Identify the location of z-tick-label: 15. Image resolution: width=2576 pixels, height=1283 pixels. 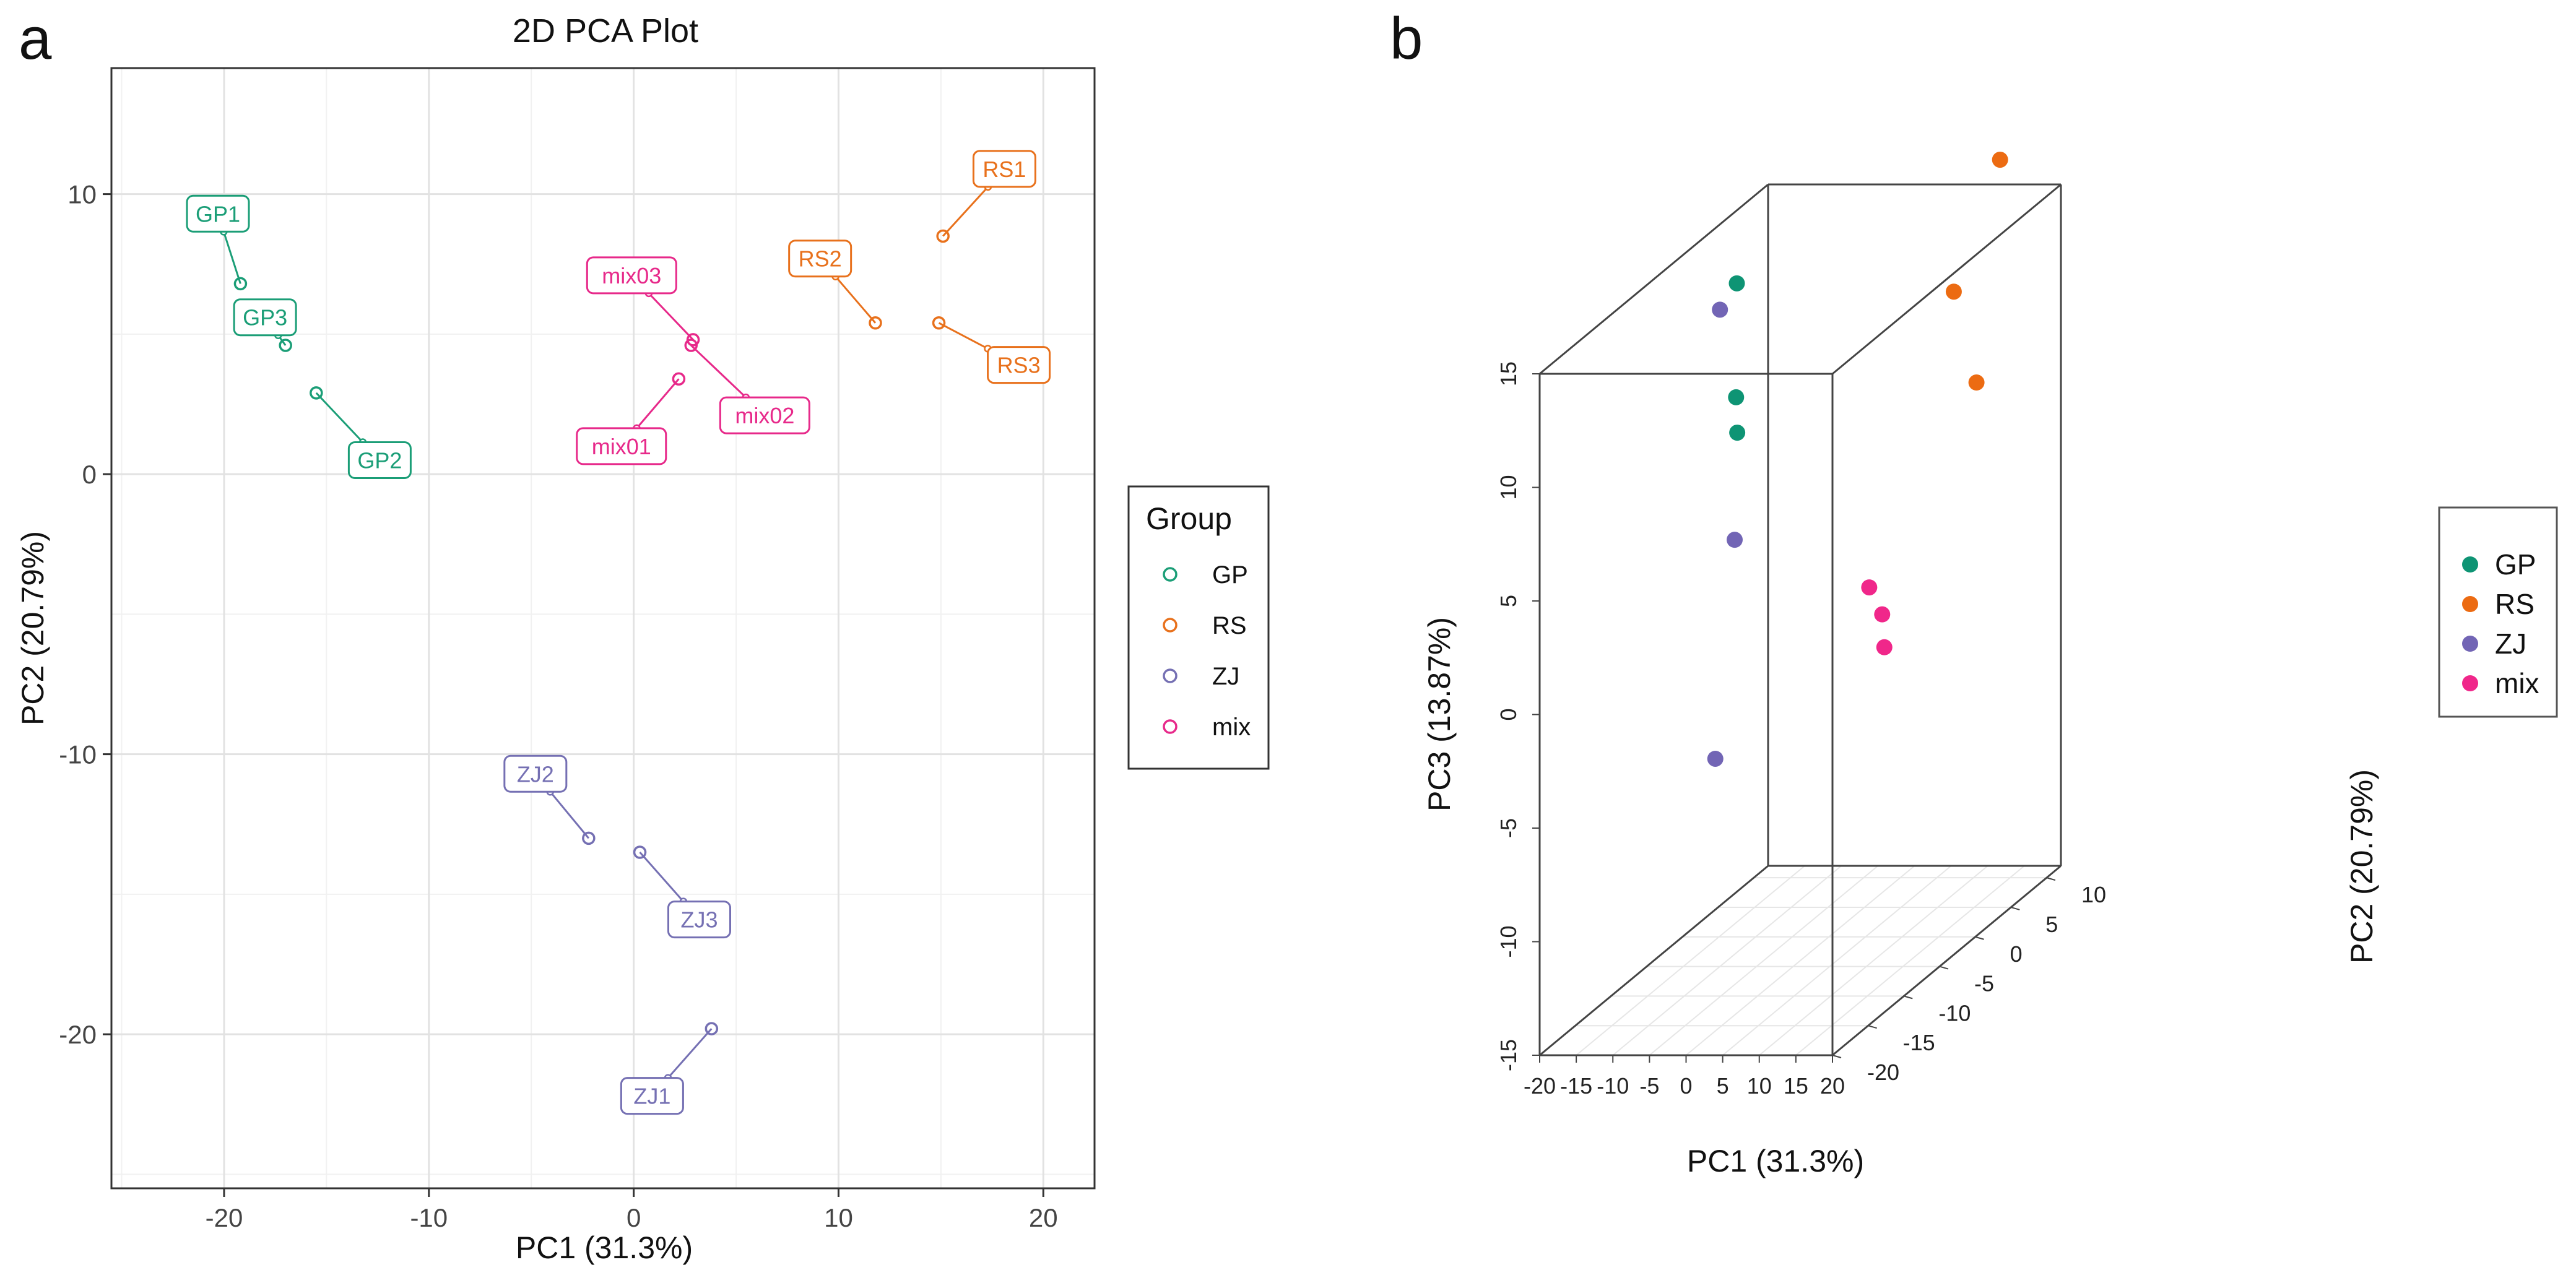
(1508, 374).